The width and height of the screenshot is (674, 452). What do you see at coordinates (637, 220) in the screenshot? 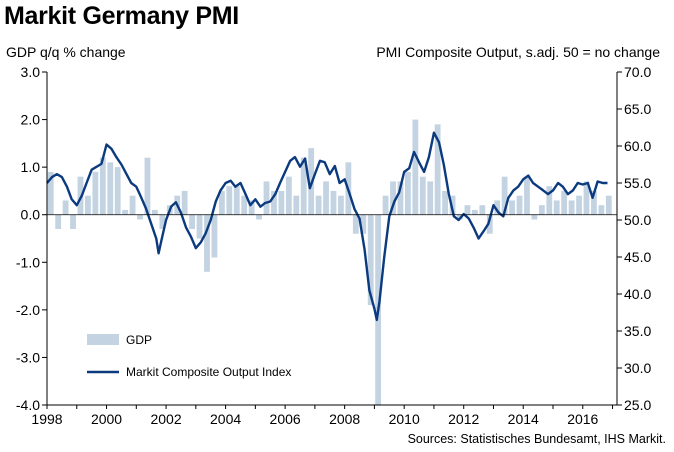
I see `right-tick-label: 50.0` at bounding box center [637, 220].